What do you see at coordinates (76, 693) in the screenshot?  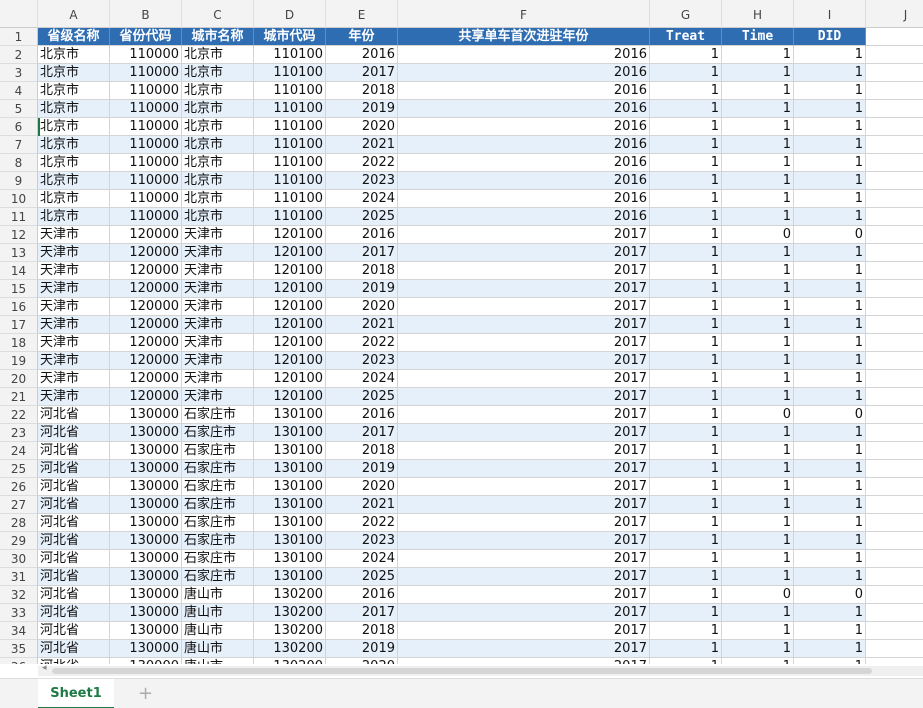 I see `sheet-tab: Sheet1` at bounding box center [76, 693].